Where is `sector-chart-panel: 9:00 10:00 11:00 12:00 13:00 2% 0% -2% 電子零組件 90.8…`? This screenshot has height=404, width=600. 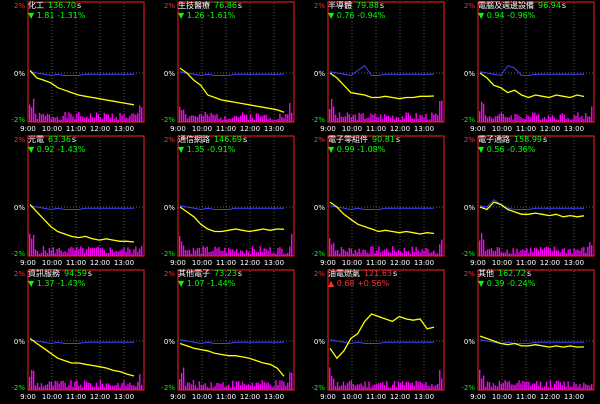 sector-chart-panel: 9:00 10:00 11:00 12:00 13:00 2% 0% -2% 電子零組件 90.8… is located at coordinates (375, 201).